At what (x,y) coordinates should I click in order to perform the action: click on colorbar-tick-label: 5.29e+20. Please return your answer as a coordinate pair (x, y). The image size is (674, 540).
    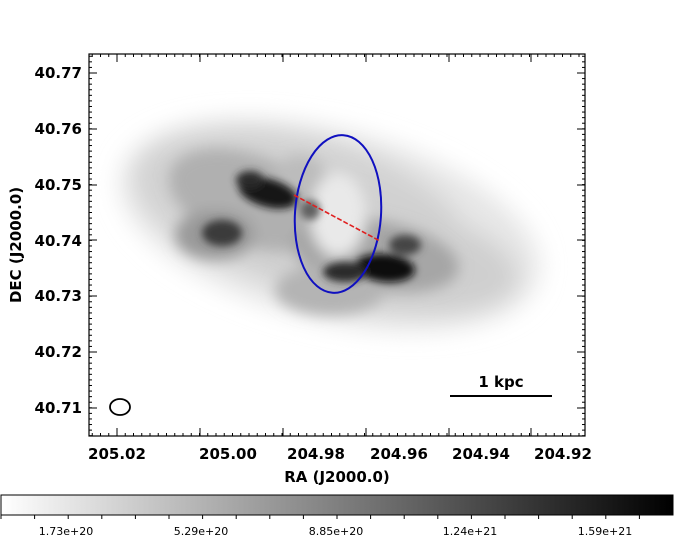
    Looking at the image, I should click on (201, 531).